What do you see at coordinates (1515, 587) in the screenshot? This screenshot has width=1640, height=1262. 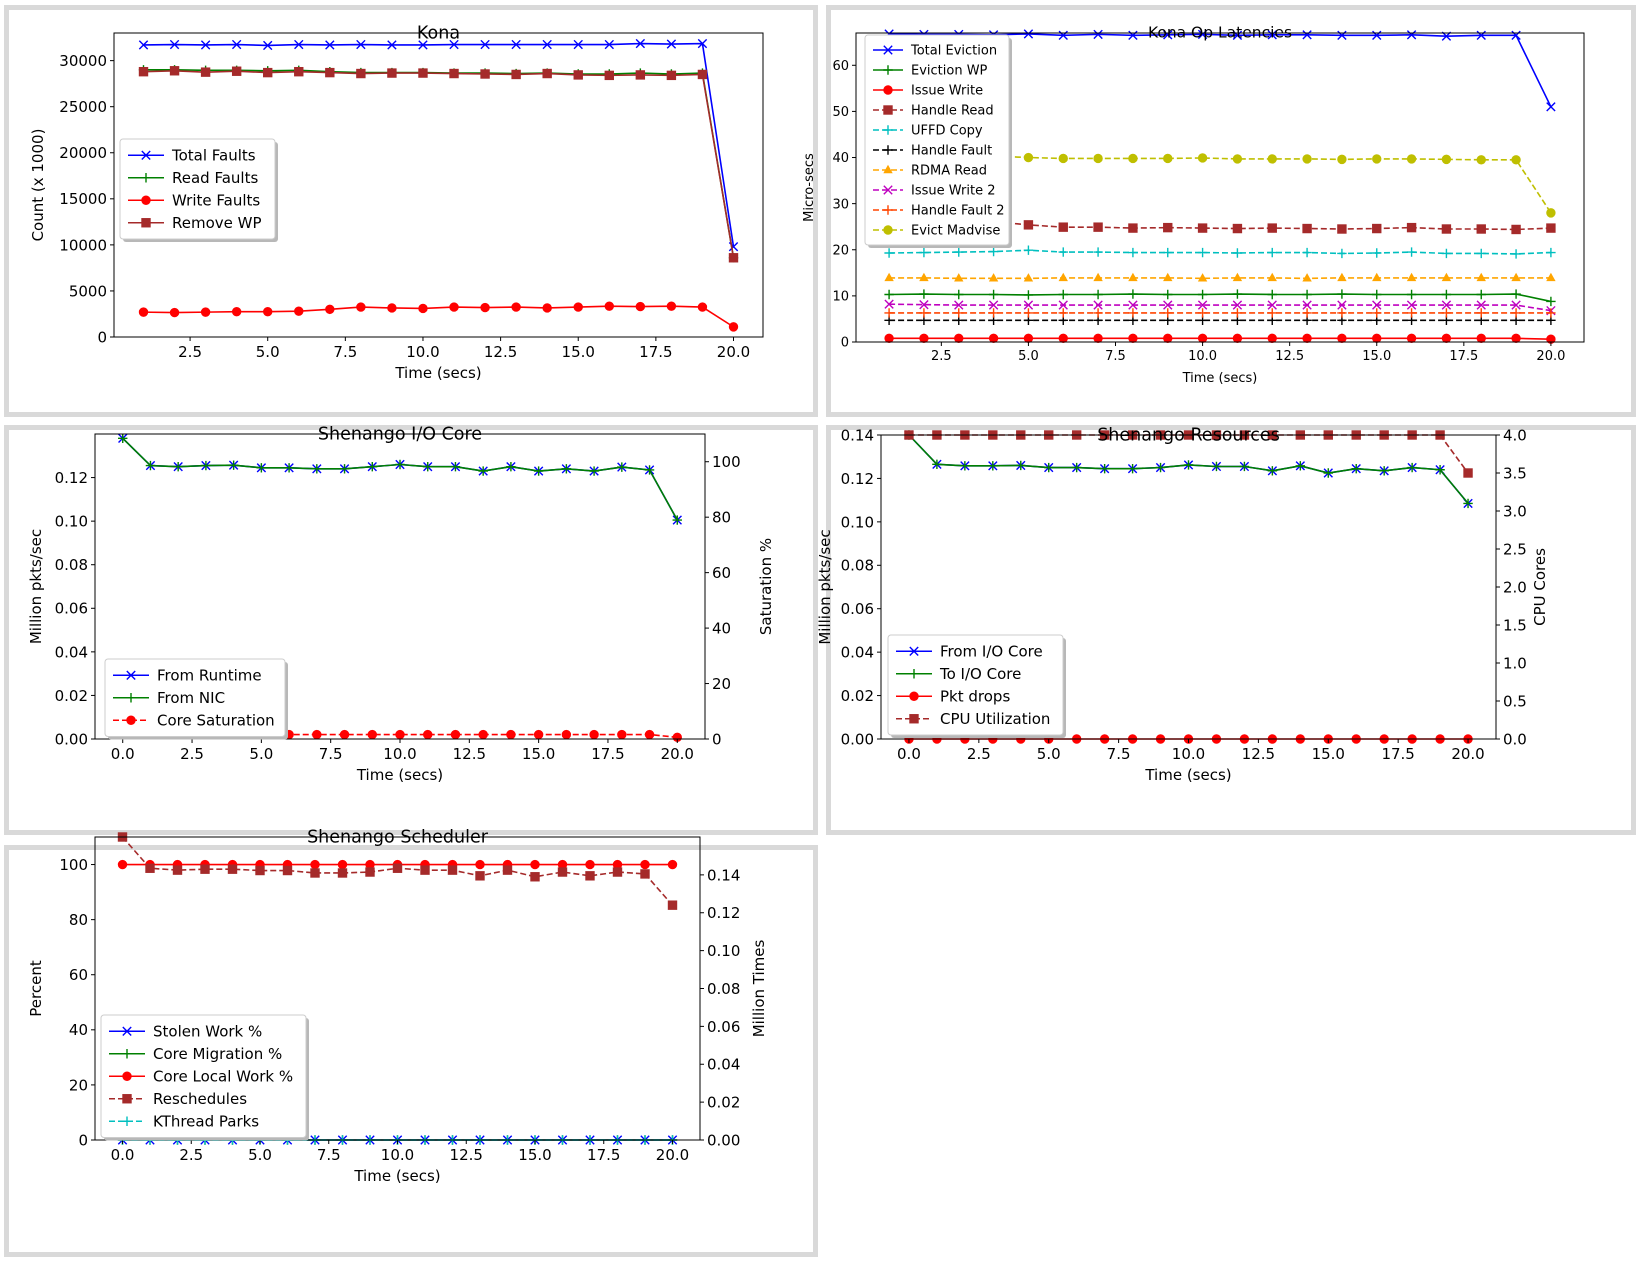 I see `y2-tick-label: 2.0` at bounding box center [1515, 587].